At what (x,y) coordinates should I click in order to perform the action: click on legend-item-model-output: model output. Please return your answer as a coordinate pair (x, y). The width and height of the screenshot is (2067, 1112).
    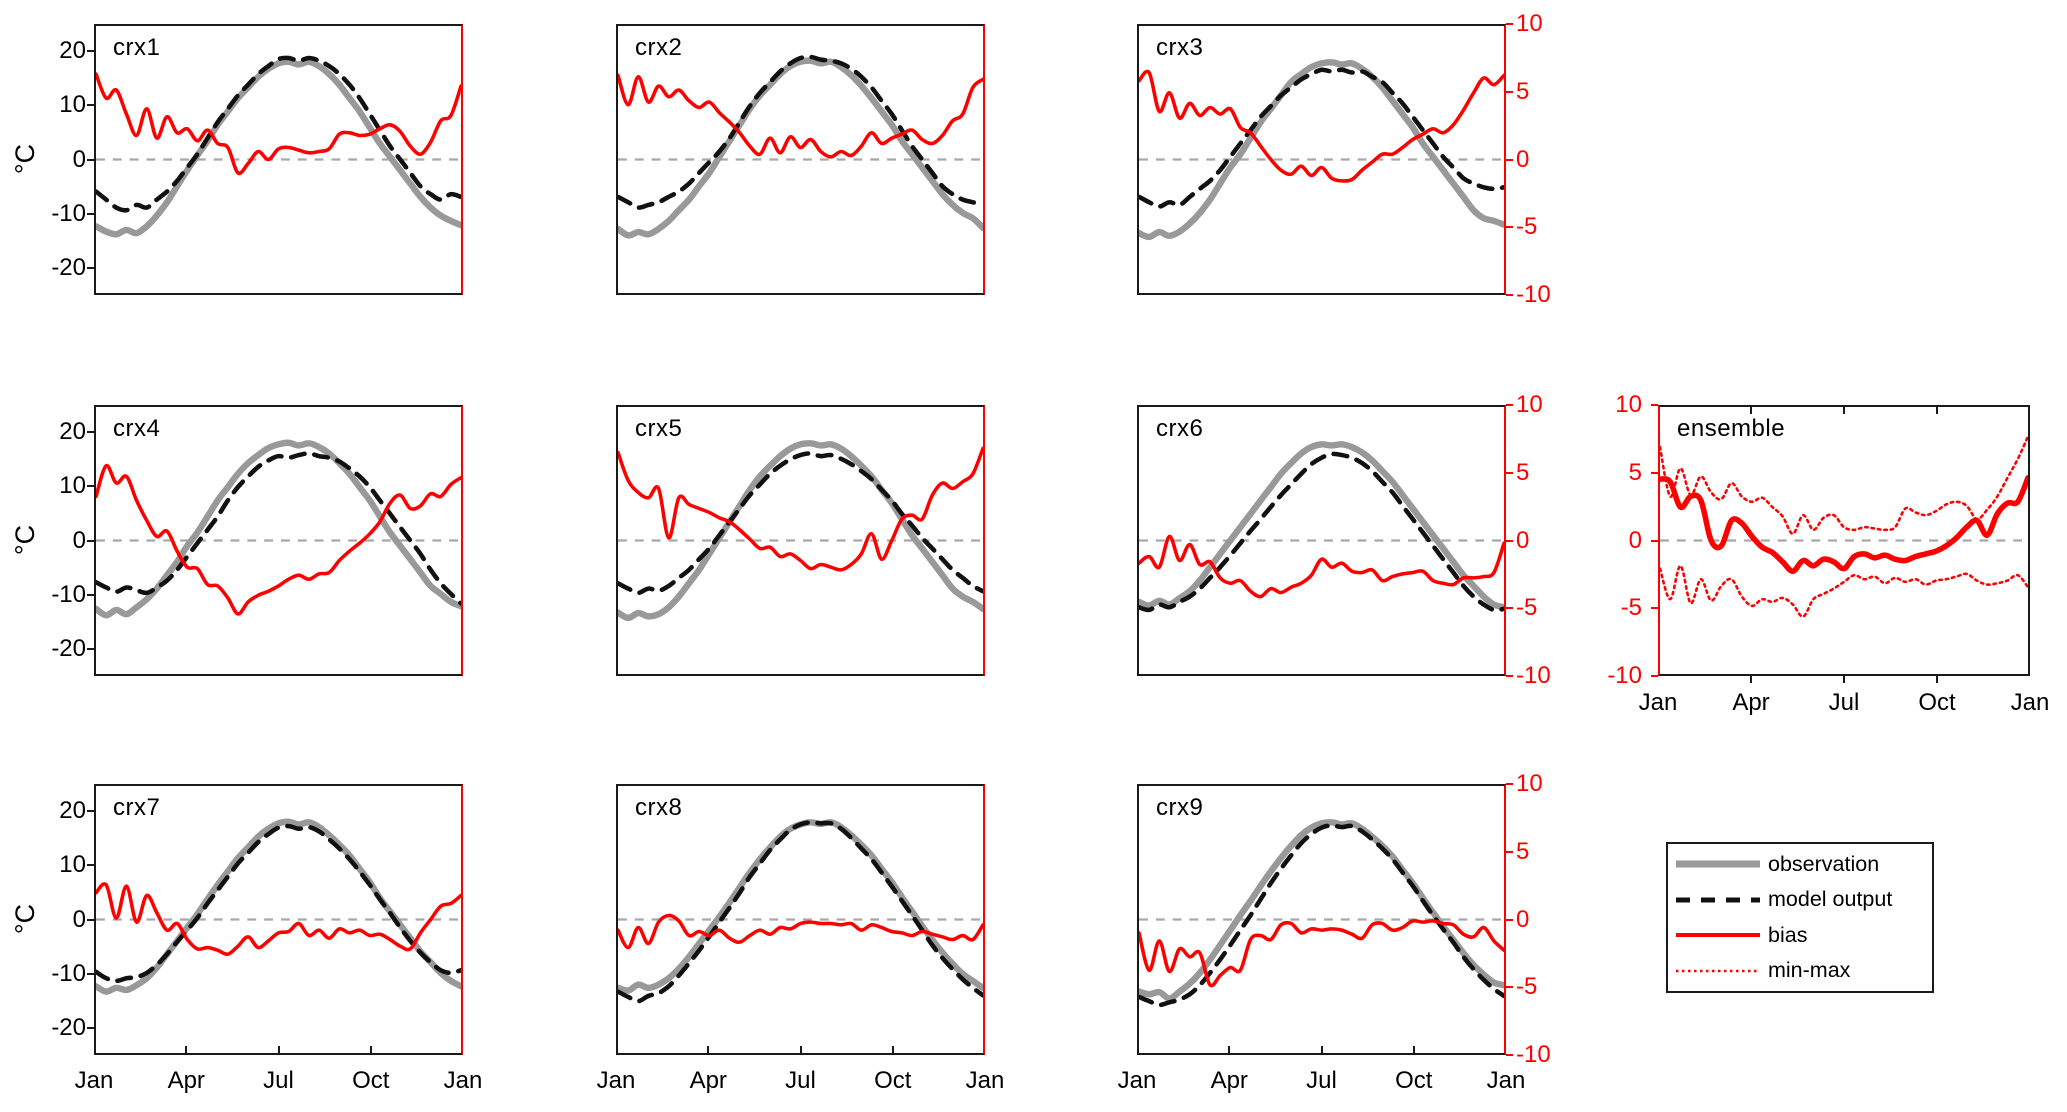
    Looking at the image, I should click on (1804, 900).